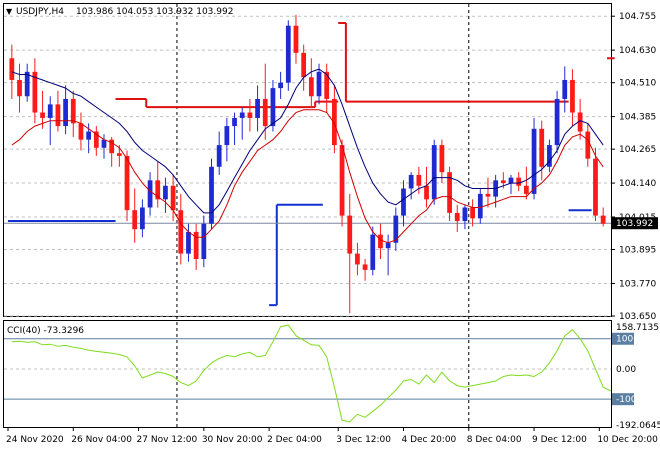 Image resolution: width=660 pixels, height=454 pixels. I want to click on cci-tick-label: 158.7135, so click(637, 328).